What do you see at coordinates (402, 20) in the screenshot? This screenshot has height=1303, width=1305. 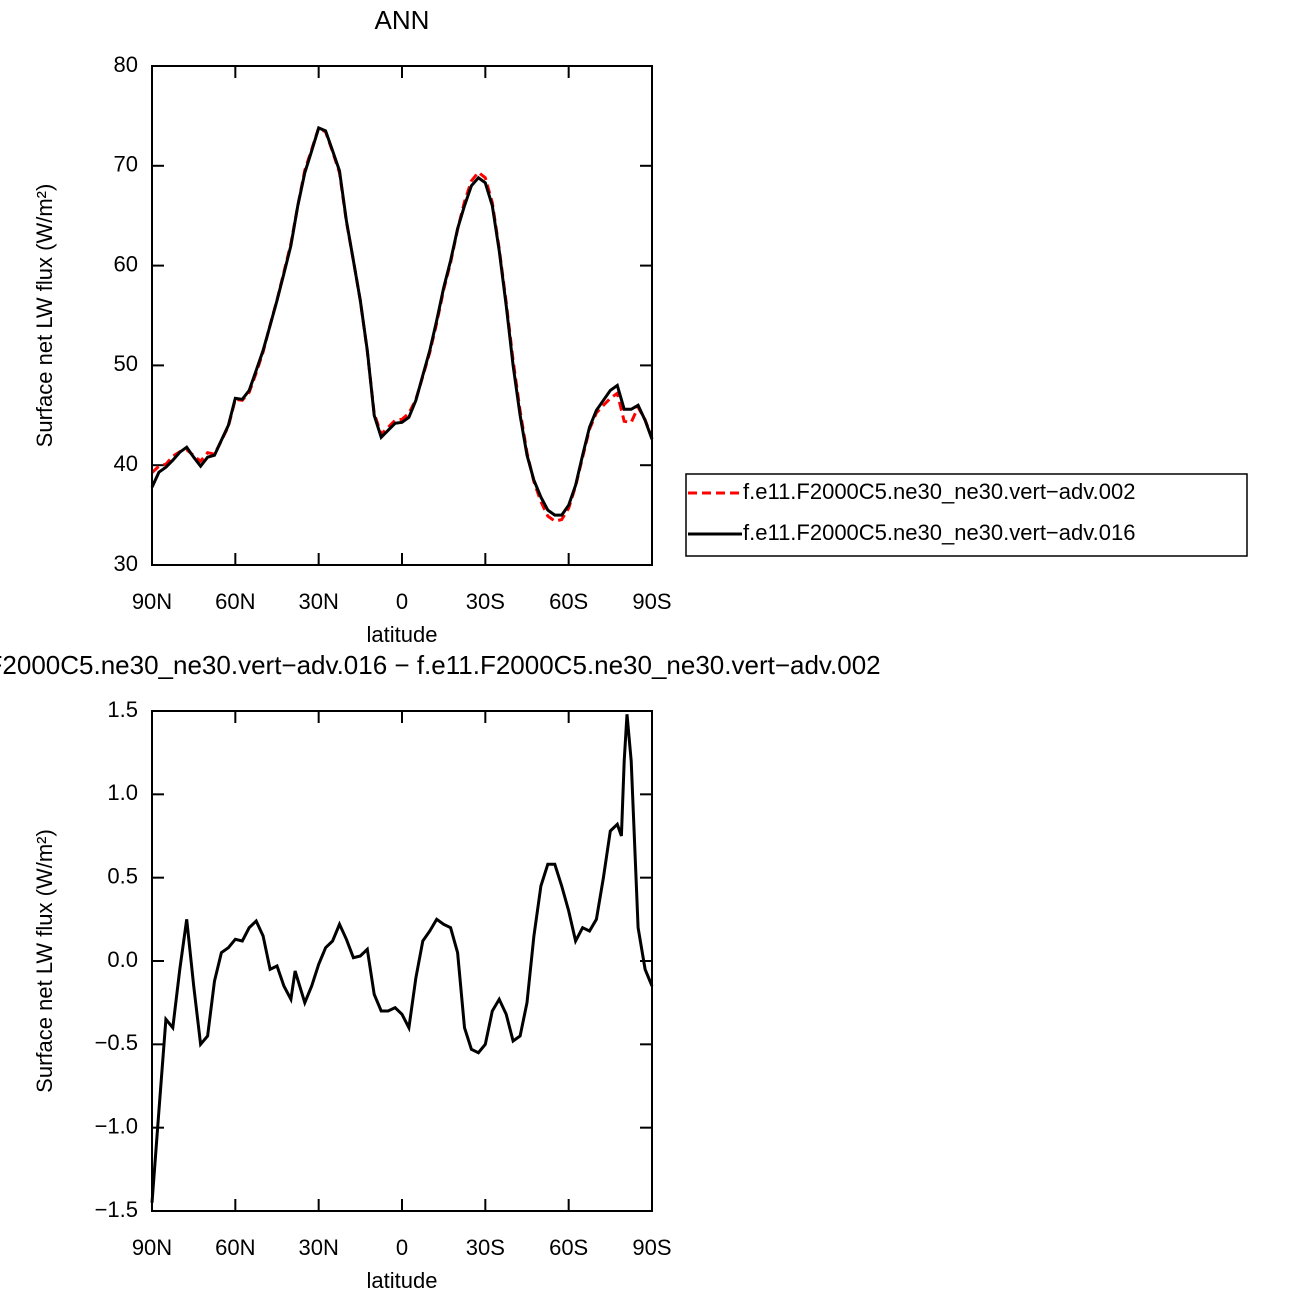 I see `chart-title: ANN` at bounding box center [402, 20].